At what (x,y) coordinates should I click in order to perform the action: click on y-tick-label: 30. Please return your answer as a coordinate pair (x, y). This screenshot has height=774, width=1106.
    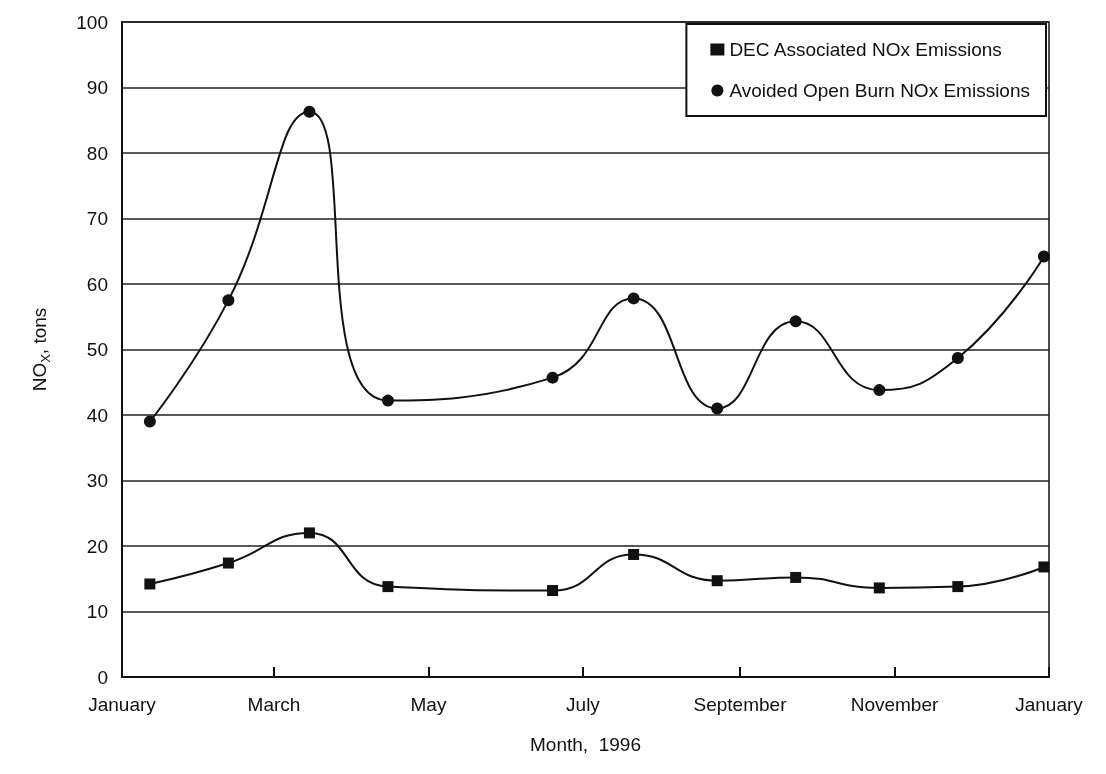
    Looking at the image, I should click on (97, 480).